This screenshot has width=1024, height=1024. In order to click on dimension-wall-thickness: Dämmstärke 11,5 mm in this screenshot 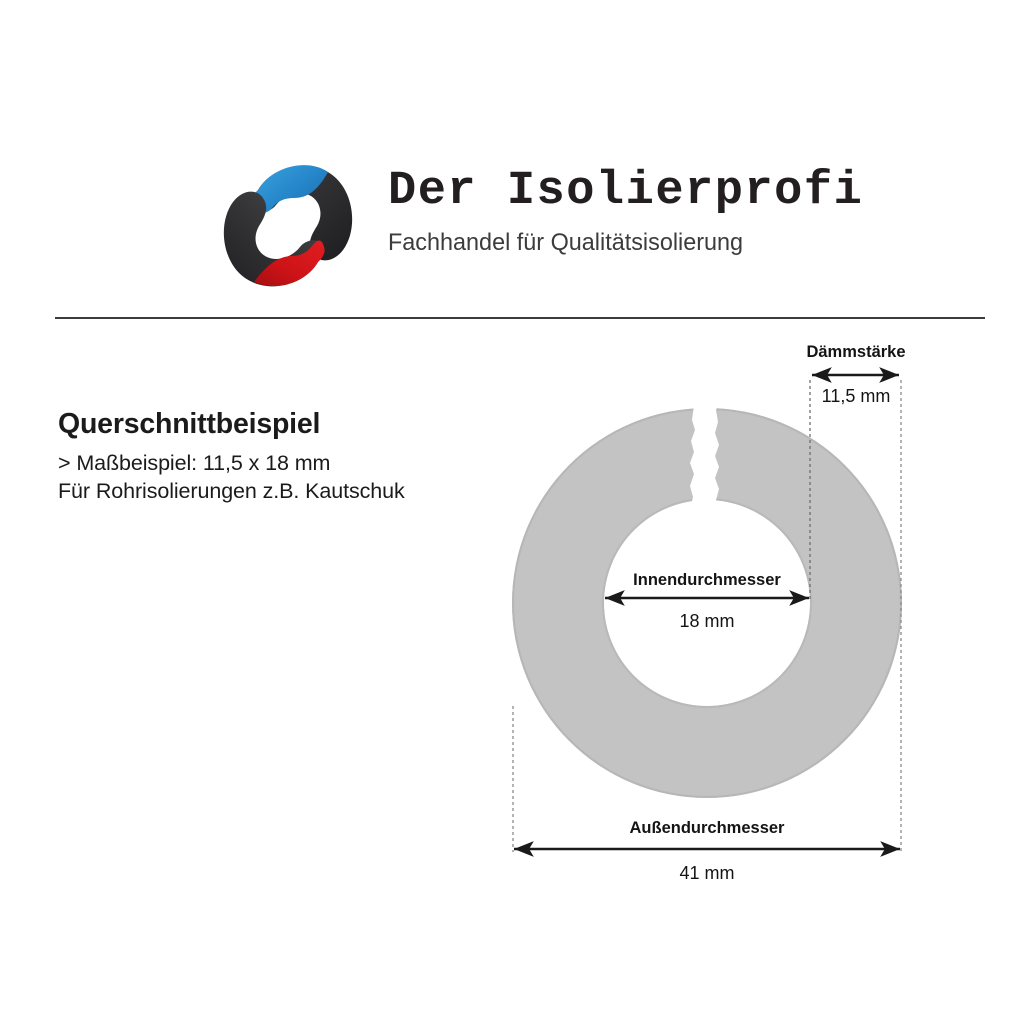, I will do `click(855, 374)`.